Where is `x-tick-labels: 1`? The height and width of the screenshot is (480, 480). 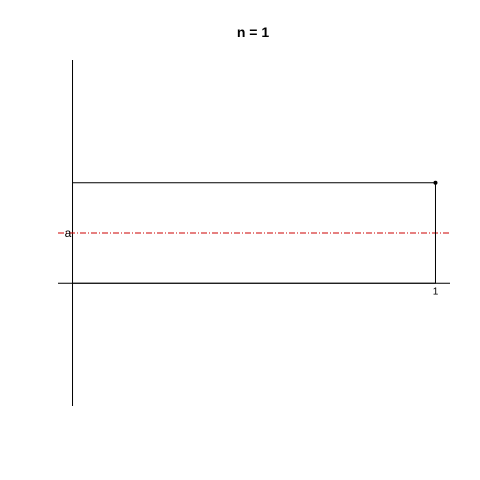
x-tick-labels: 1 is located at coordinates (436, 291).